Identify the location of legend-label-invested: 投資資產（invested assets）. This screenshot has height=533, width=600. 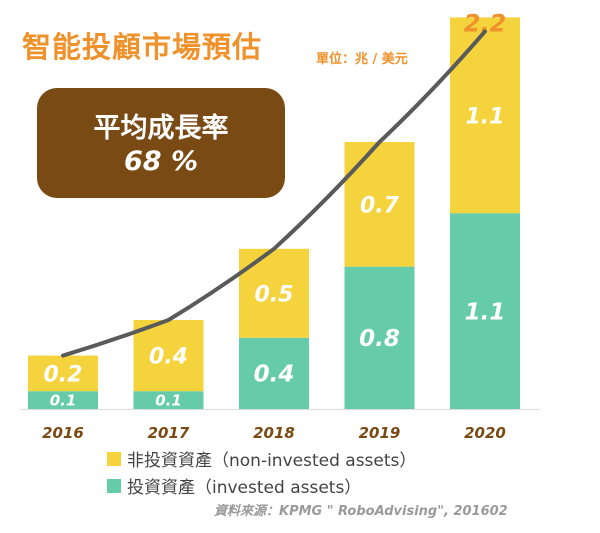
(244, 488).